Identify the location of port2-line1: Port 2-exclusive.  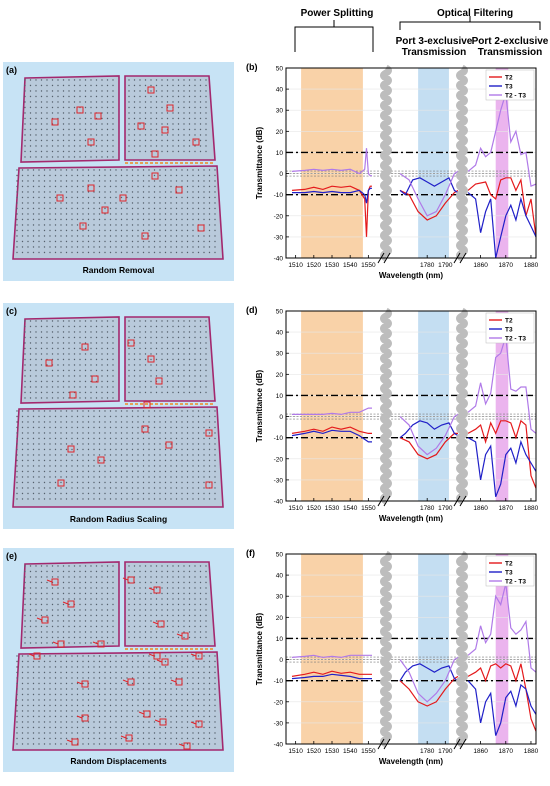
(510, 41).